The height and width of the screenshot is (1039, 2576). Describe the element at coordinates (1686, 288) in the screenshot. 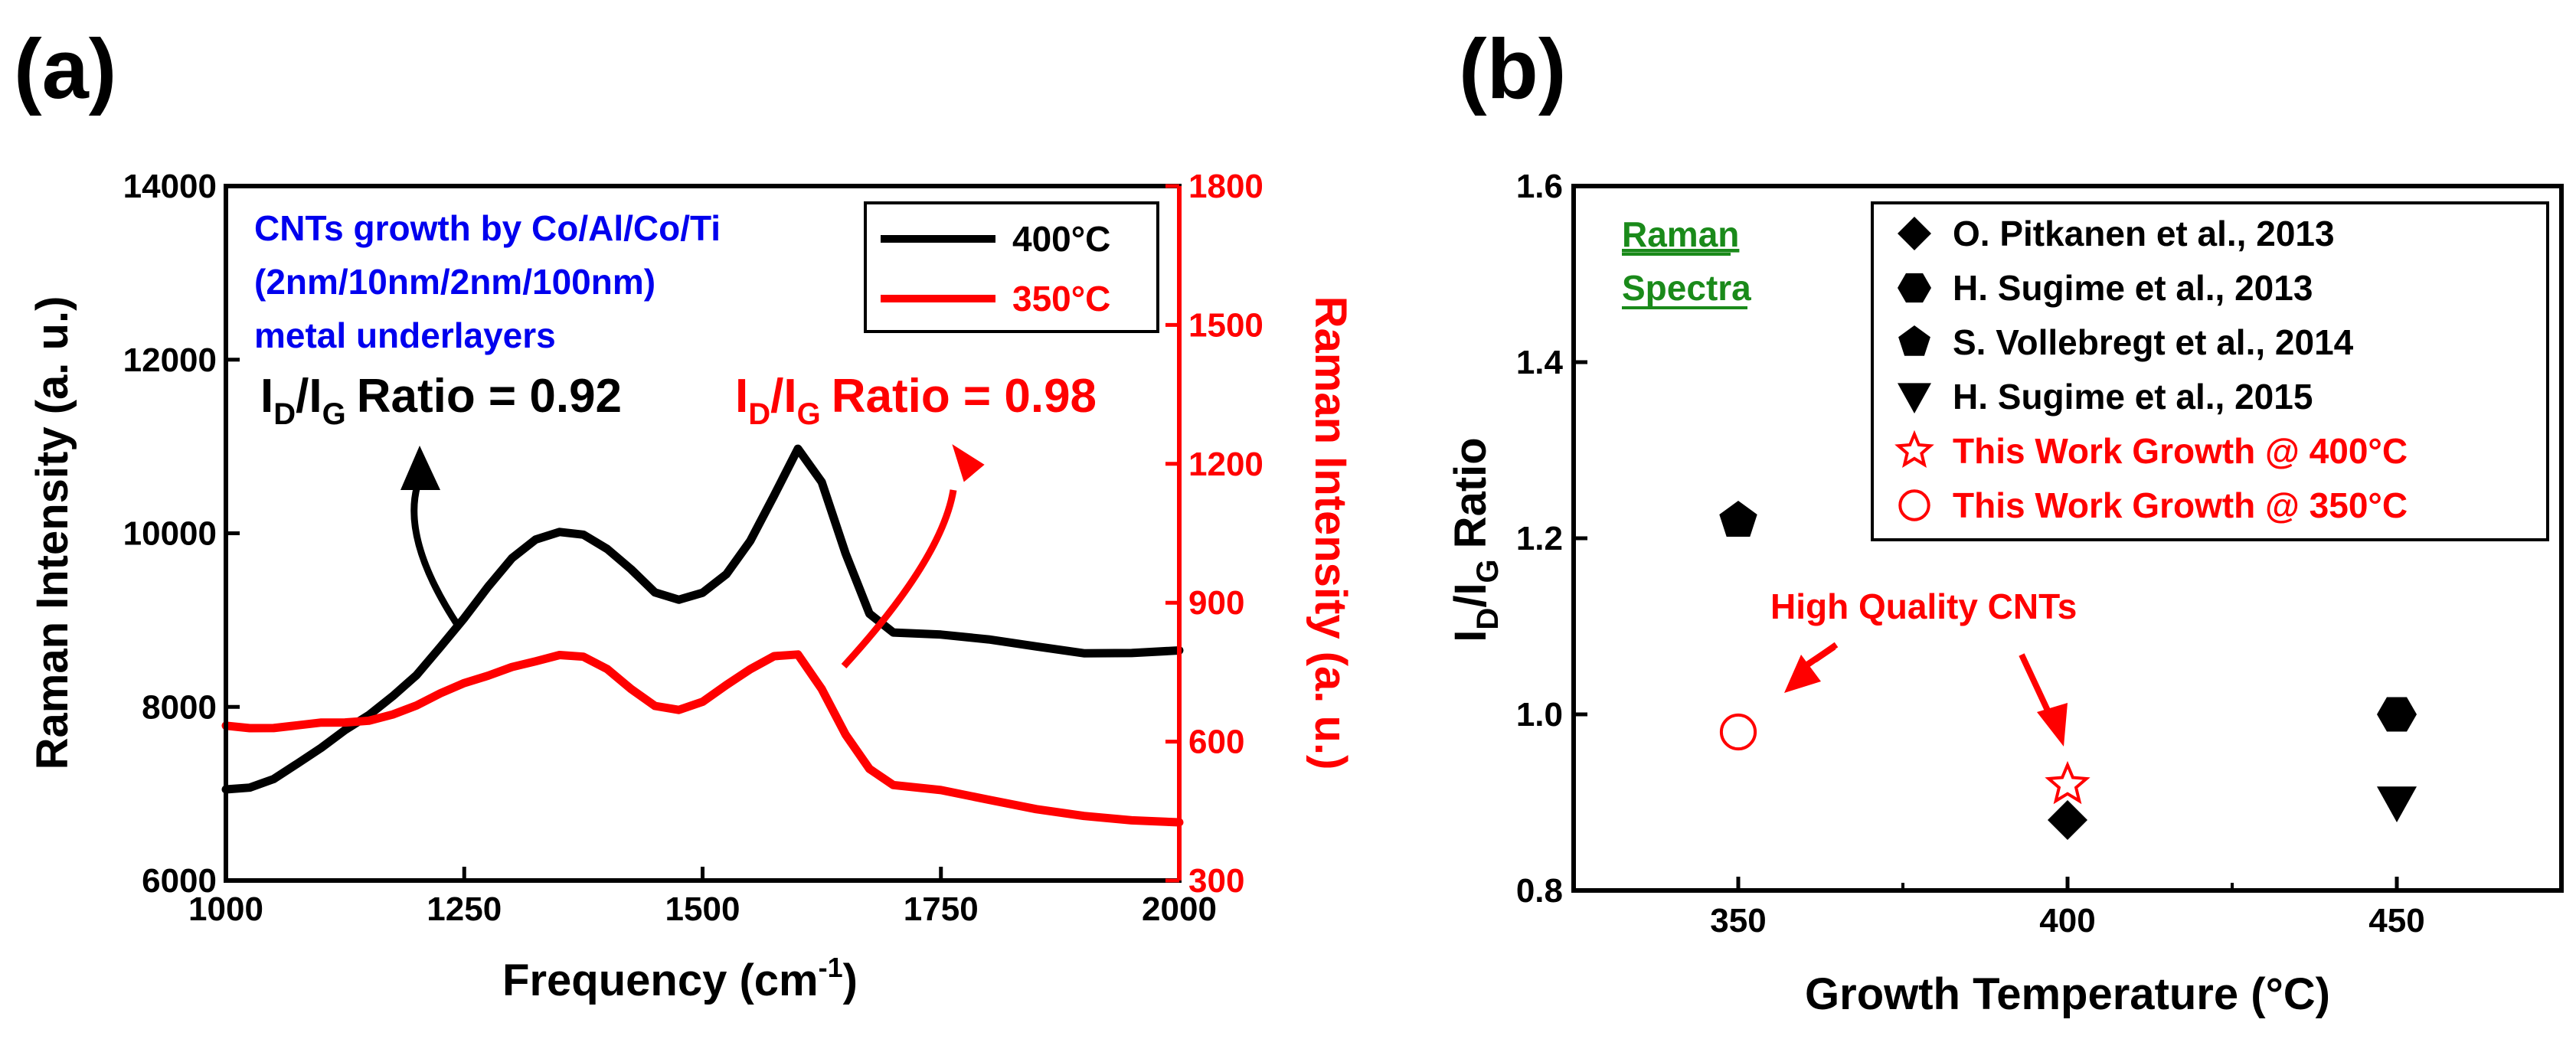

I see `raman-note-line-2: Spectra` at that location.